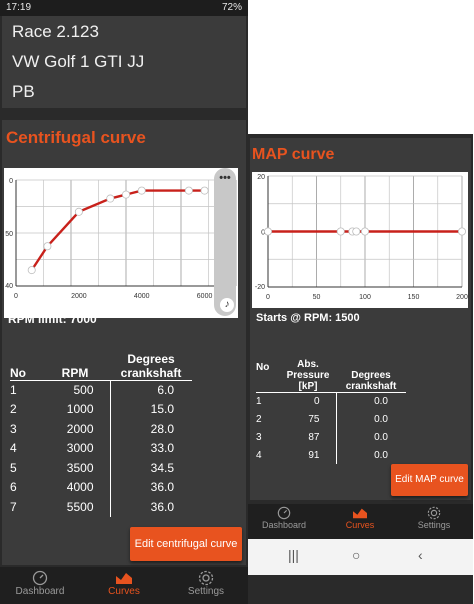 This screenshot has height=604, width=474. I want to click on status-bar: 17:19 72%, so click(124, 8).